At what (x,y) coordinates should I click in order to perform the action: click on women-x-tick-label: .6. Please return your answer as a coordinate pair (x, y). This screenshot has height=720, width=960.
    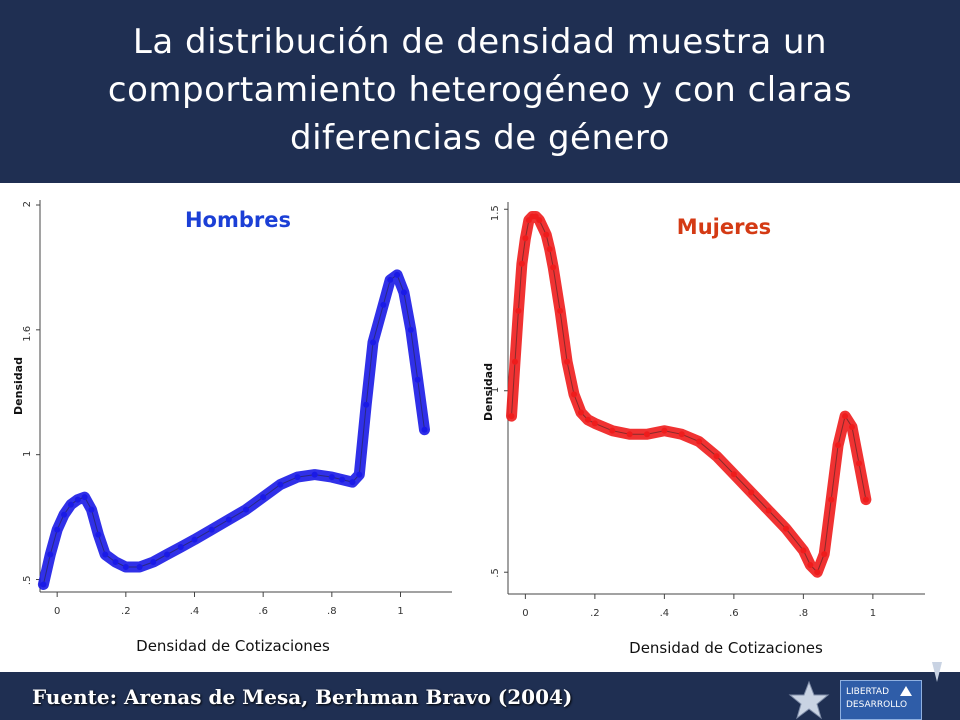
    Looking at the image, I should click on (734, 613).